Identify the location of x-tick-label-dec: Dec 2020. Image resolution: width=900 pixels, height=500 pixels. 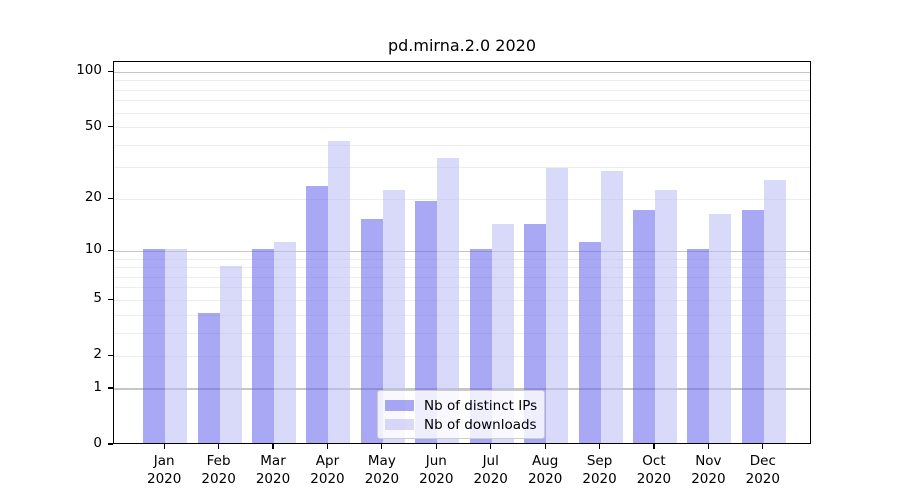
(763, 470).